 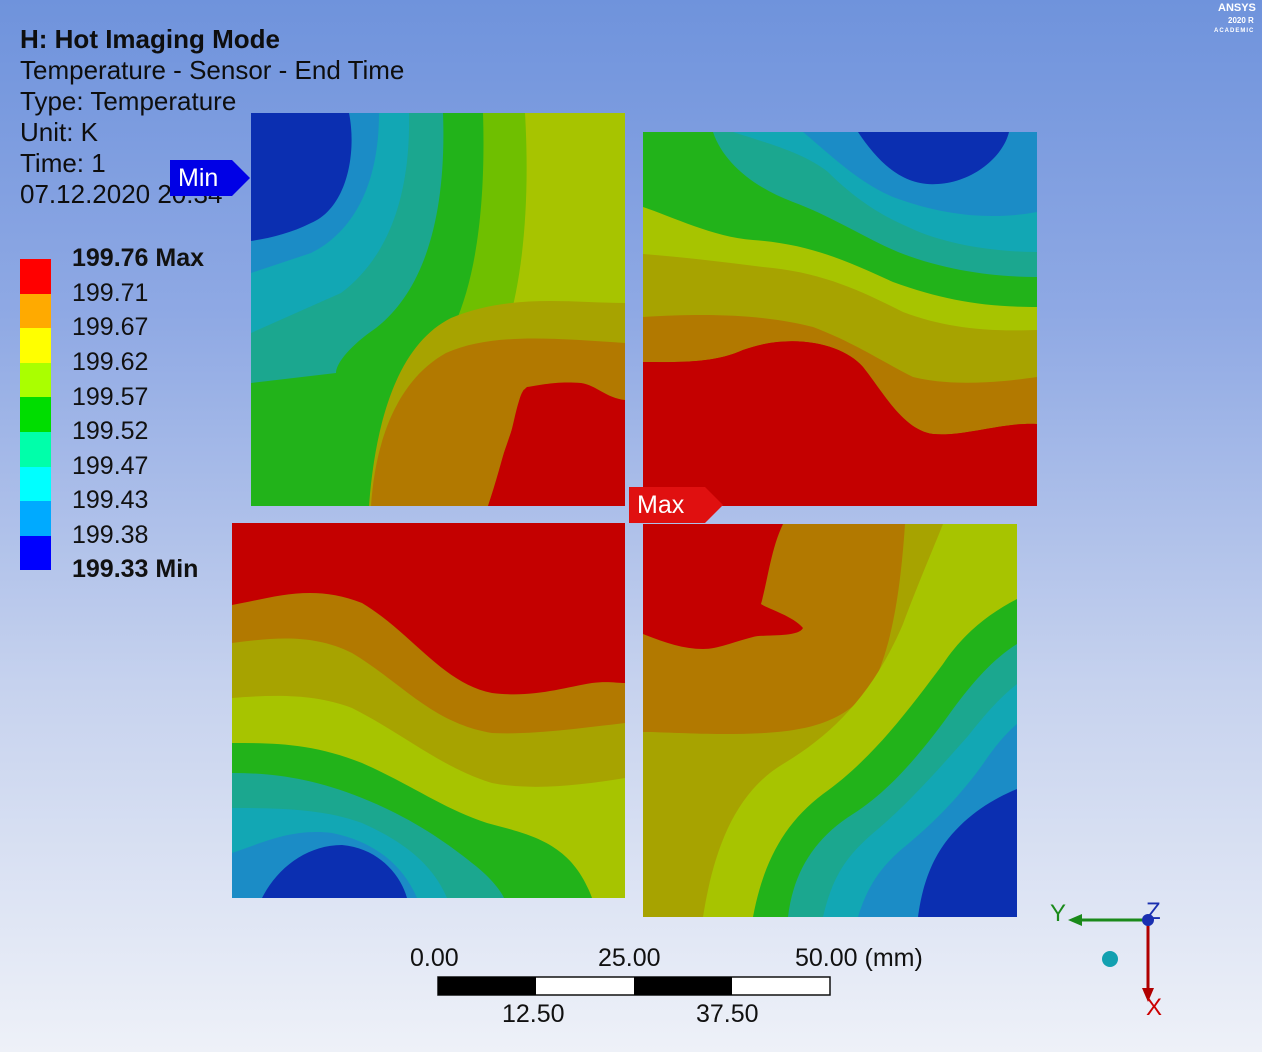 I want to click on logo-edition: ACADEMIC, so click(x=1234, y=31).